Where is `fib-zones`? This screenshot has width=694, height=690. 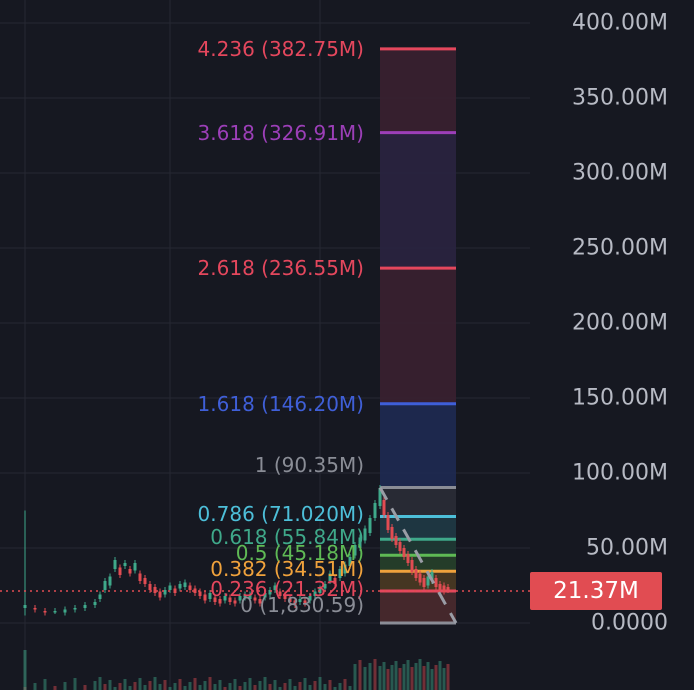 fib-zones is located at coordinates (418, 336).